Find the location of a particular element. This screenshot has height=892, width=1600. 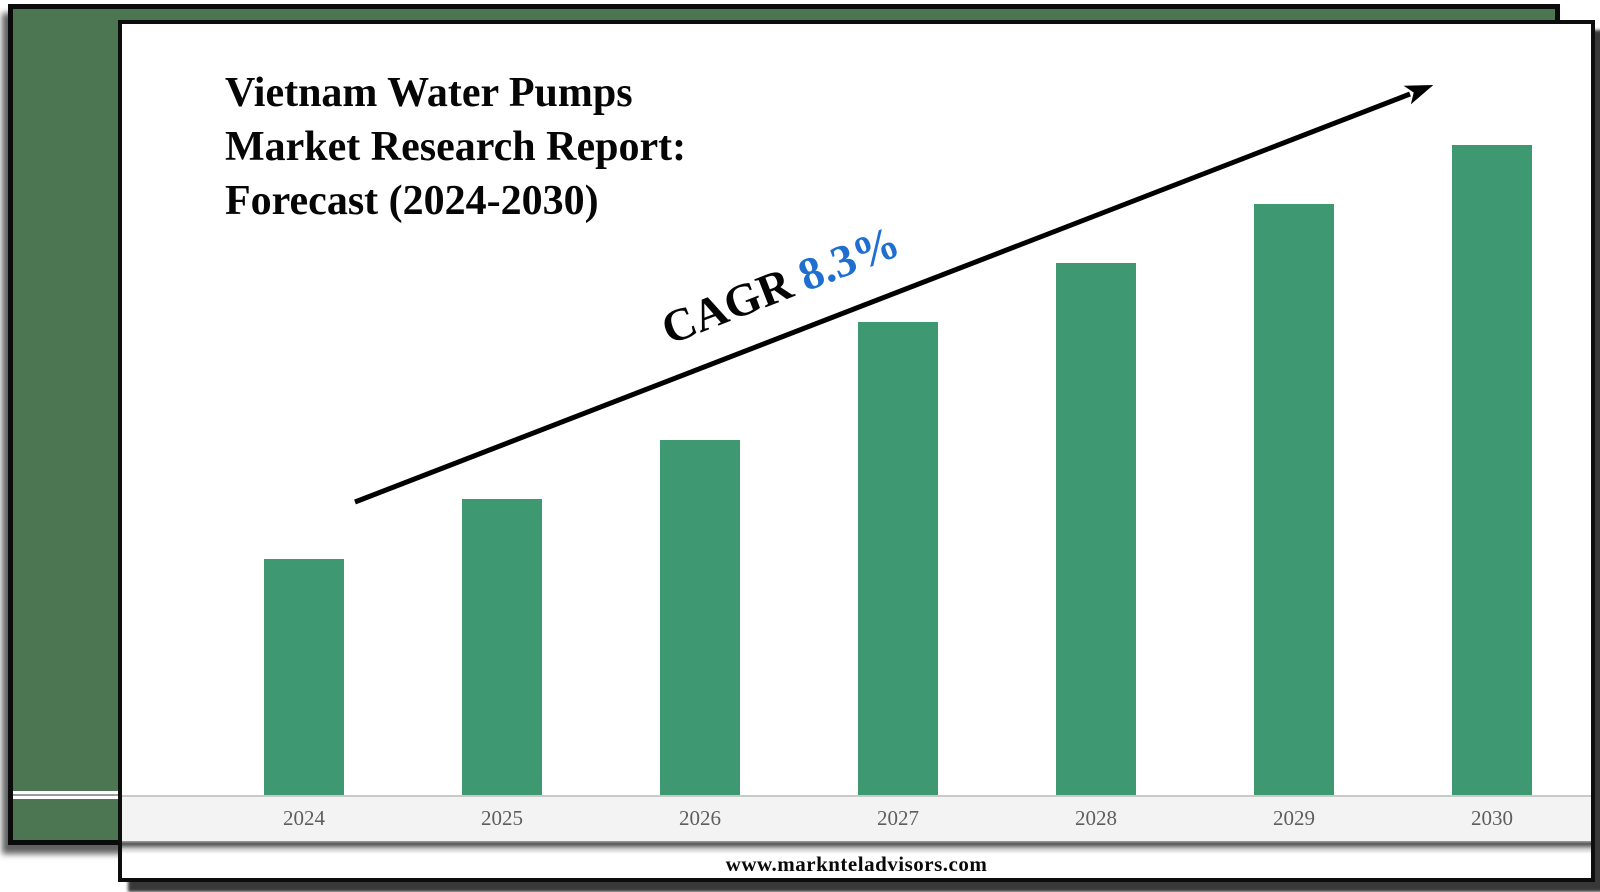

x-tick-label-2026: 2026 is located at coordinates (700, 818).